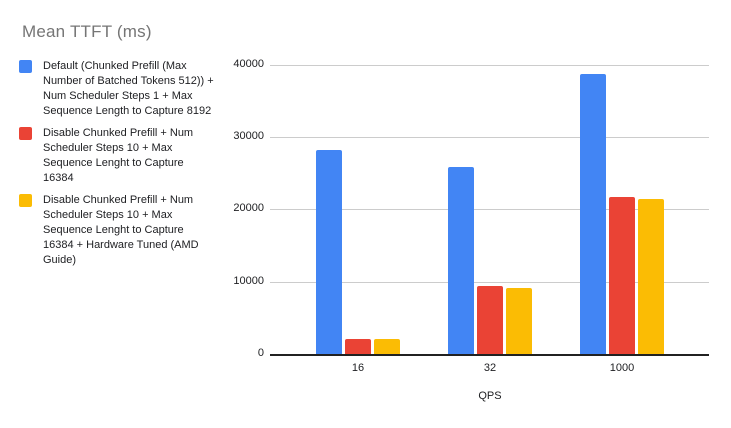 The height and width of the screenshot is (428, 731). Describe the element at coordinates (622, 368) in the screenshot. I see `x-tick-1000: 1000` at that location.